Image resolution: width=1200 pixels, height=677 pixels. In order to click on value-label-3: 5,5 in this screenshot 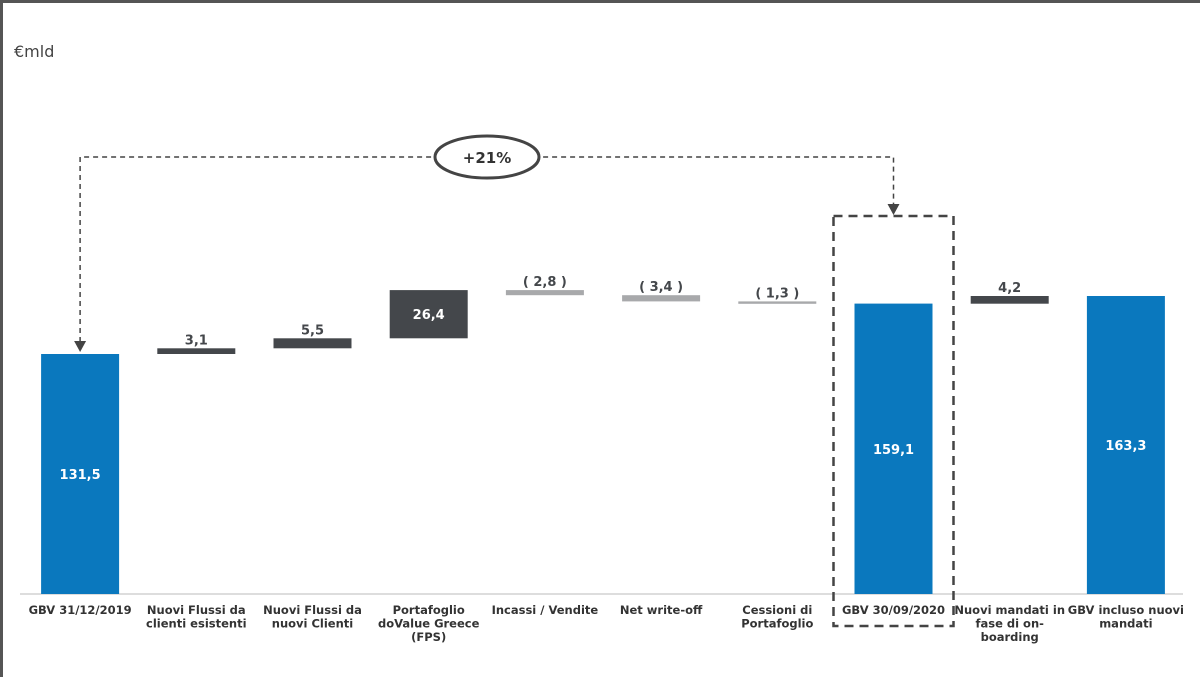, I will do `click(312, 330)`.